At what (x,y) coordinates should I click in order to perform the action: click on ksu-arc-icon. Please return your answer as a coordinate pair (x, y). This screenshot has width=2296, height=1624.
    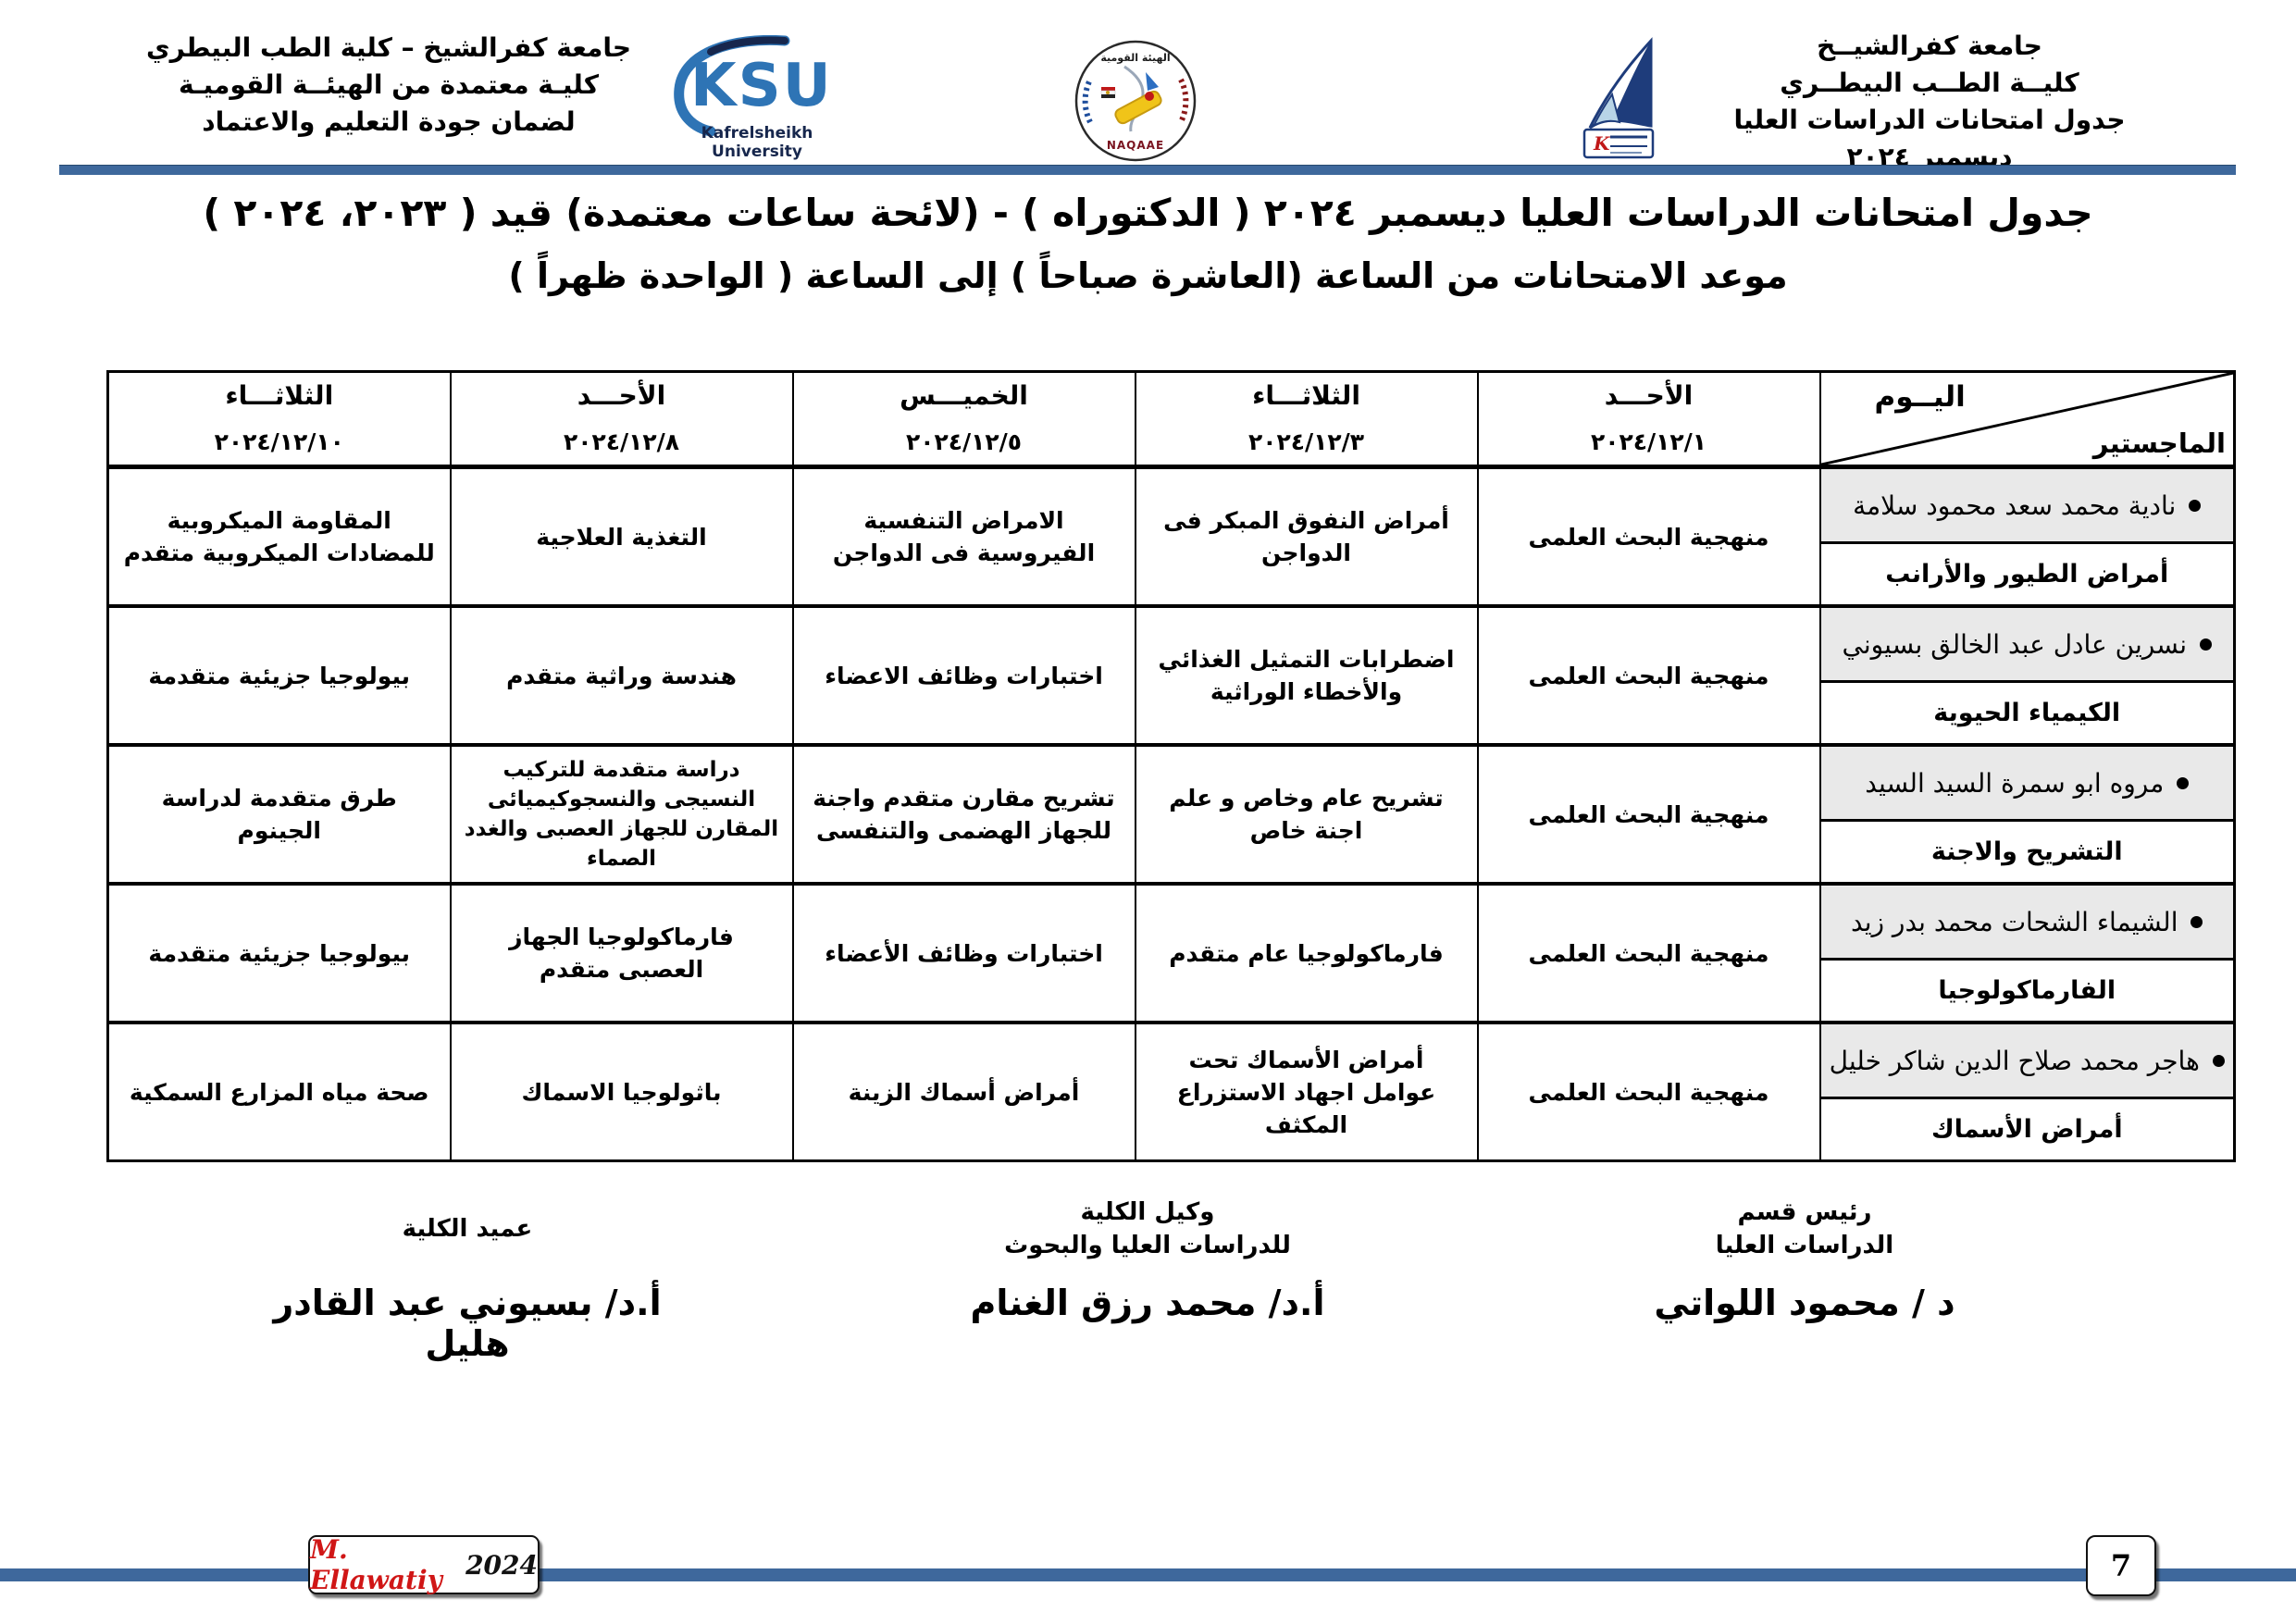
    Looking at the image, I should click on (732, 86).